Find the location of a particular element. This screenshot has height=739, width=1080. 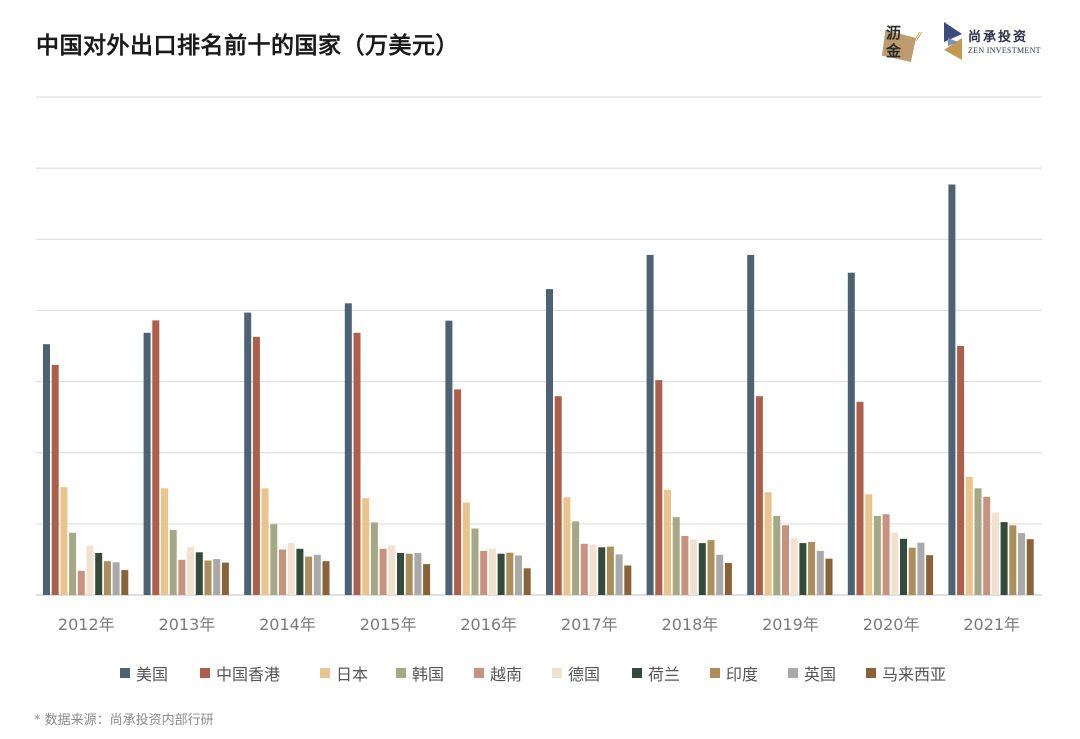

bar-2019年-德国 is located at coordinates (794, 566).